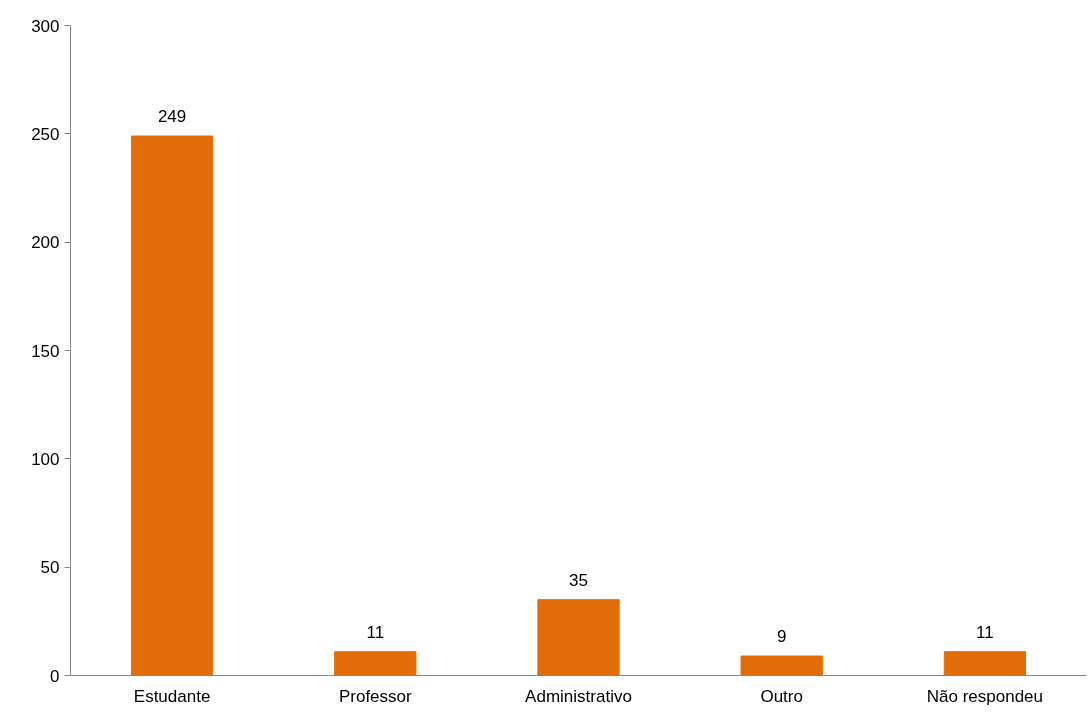 This screenshot has height=715, width=1088. Describe the element at coordinates (781, 696) in the screenshot. I see `x-tick-label: Outro` at that location.